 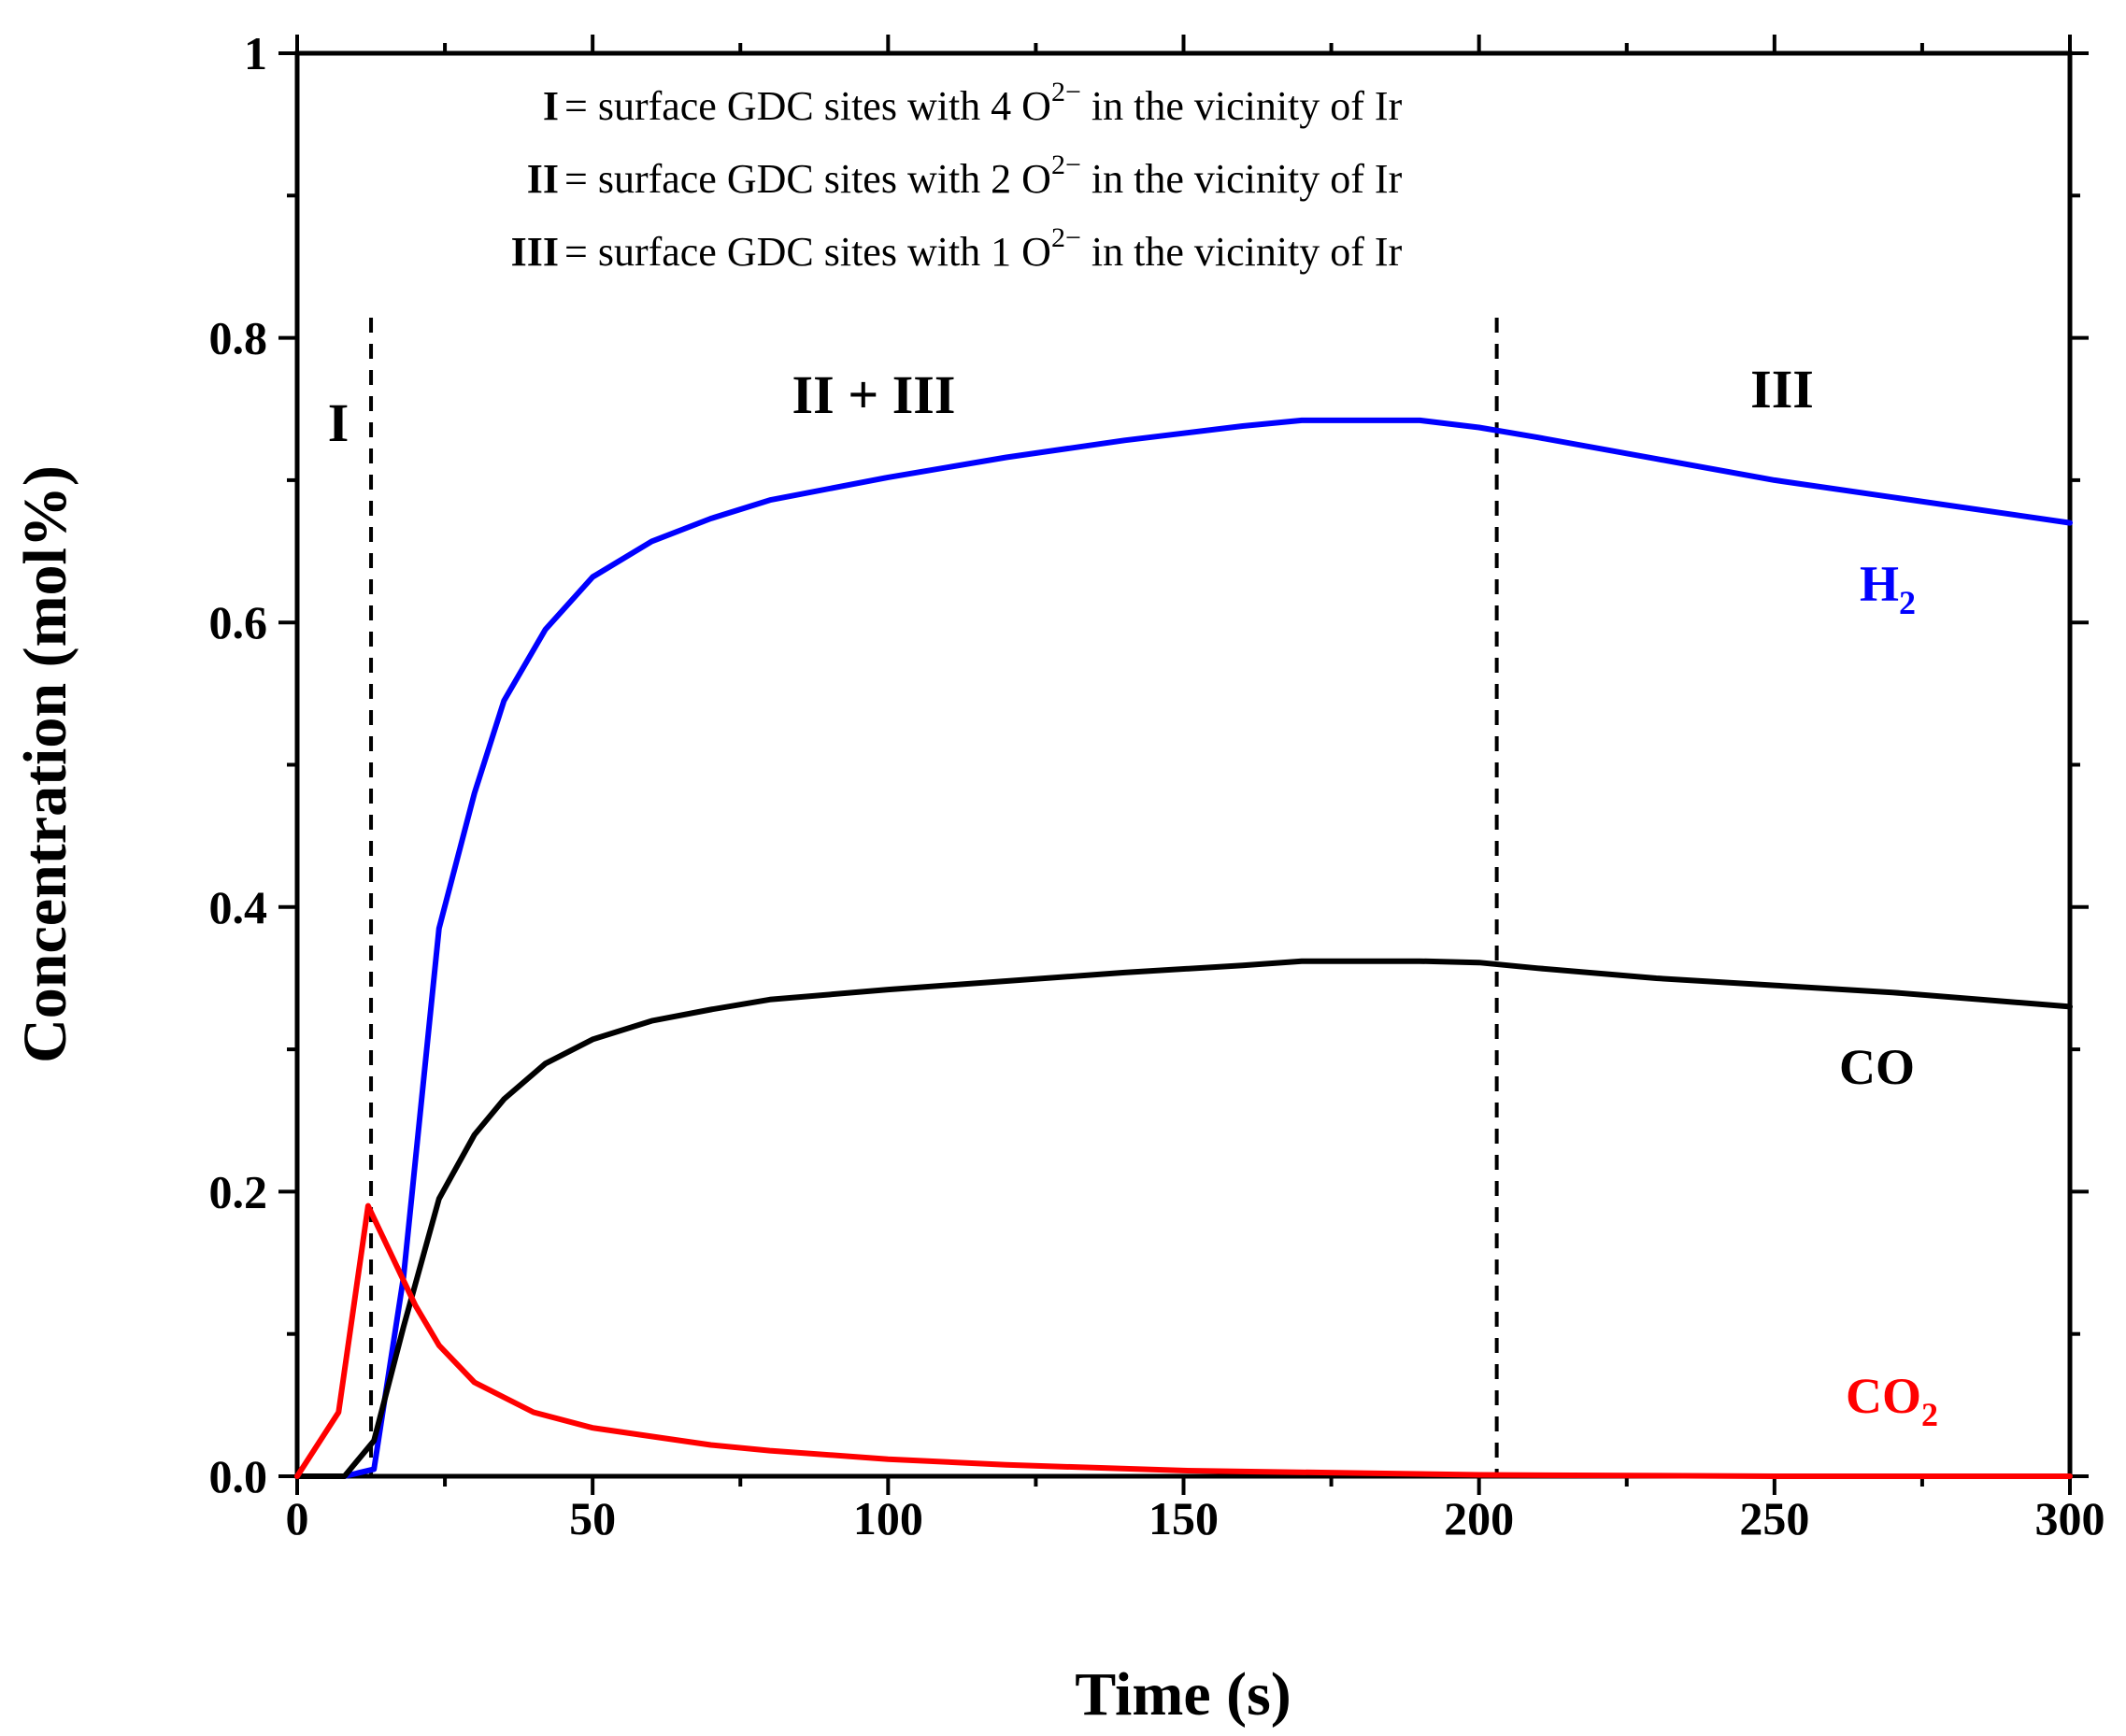 What do you see at coordinates (1888, 588) in the screenshot?
I see `series-label-h2: H2` at bounding box center [1888, 588].